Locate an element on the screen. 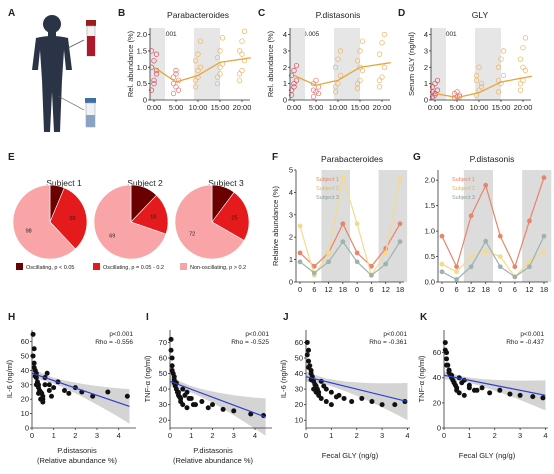 This screenshot has height=474, width=554. panel-c-ytick-label: 1 is located at coordinates (285, 83).